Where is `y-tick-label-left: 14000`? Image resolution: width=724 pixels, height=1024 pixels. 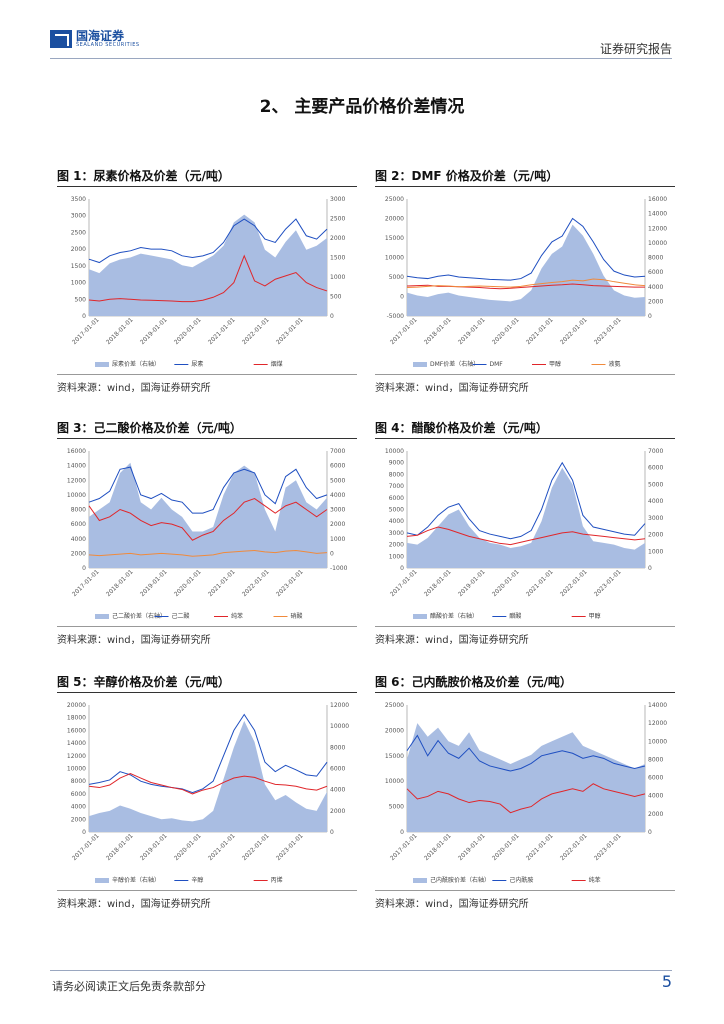 y-tick-label-left: 14000 is located at coordinates (76, 466).